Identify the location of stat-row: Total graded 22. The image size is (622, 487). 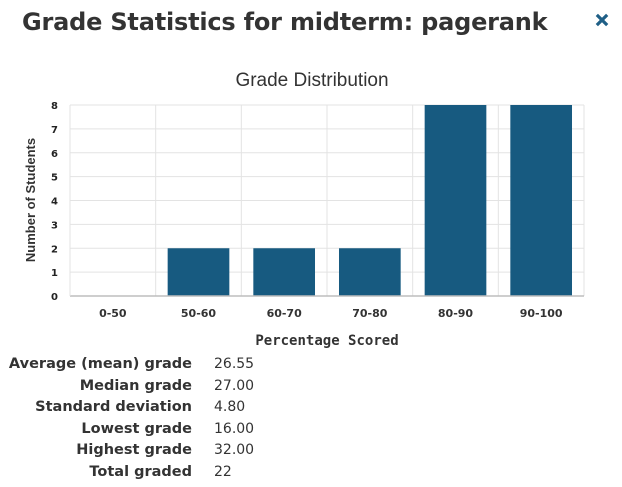
(311, 473).